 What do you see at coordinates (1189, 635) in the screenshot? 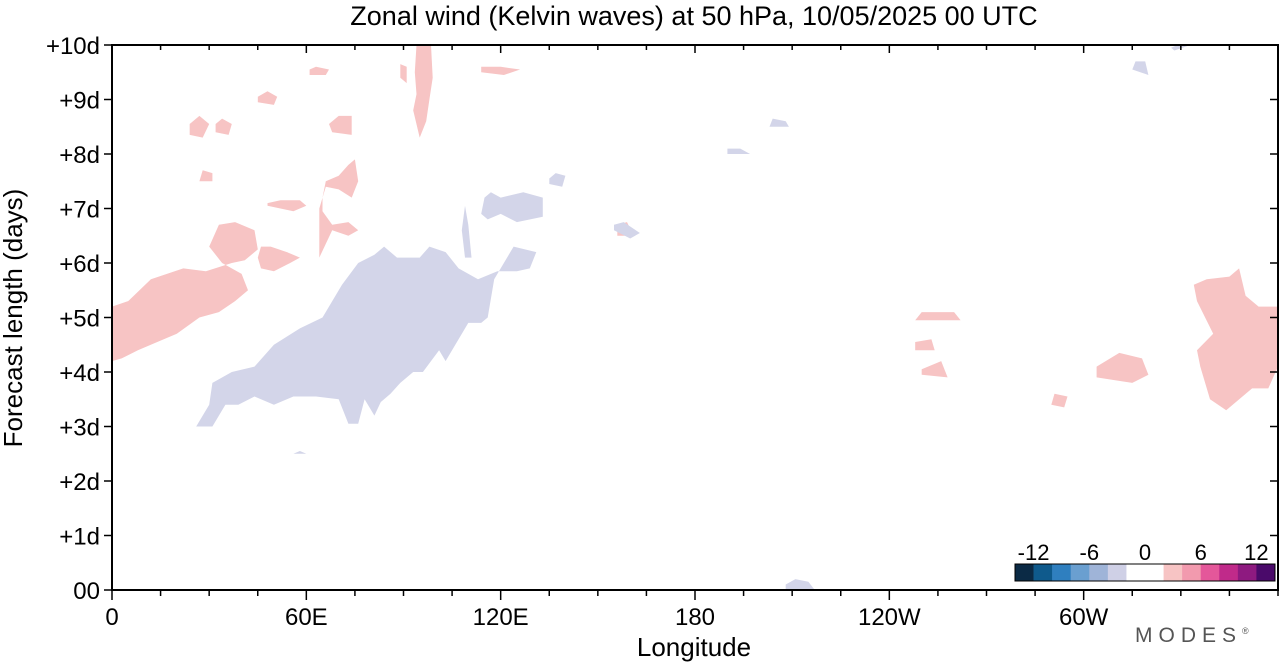
I see `watermark-text: MODES` at bounding box center [1189, 635].